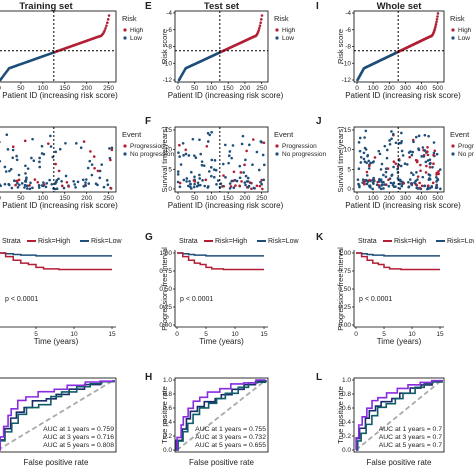  What do you see at coordinates (220, 254) in the screenshot?
I see `km-low-curve` at bounding box center [220, 254].